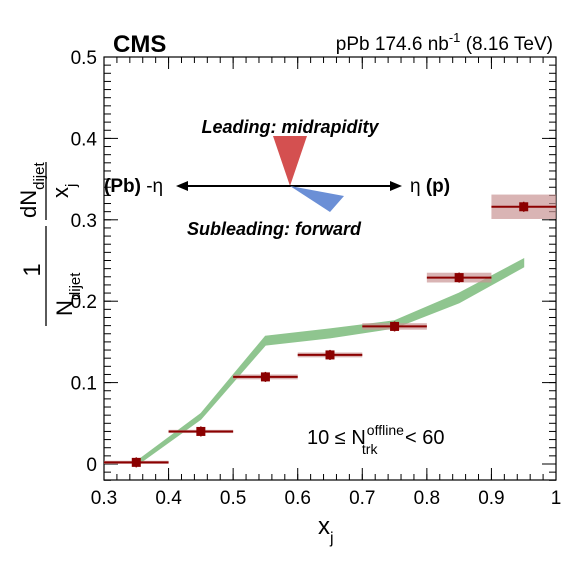 This screenshot has height=565, width=580. Describe the element at coordinates (376, 439) in the screenshot. I see `ntrk-selection-label: 10 ≤ Noffline trk < 60` at that location.